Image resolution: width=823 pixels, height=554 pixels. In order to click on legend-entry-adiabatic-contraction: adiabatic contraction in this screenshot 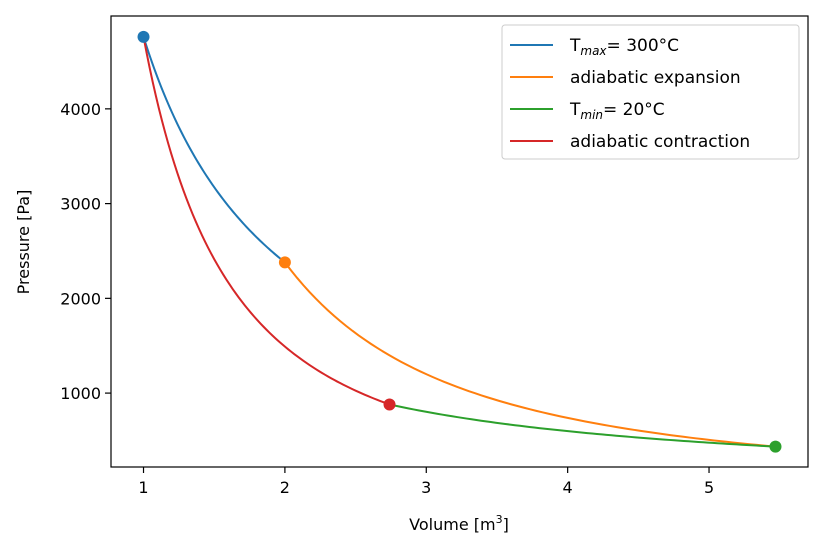, I will do `click(630, 142)`.